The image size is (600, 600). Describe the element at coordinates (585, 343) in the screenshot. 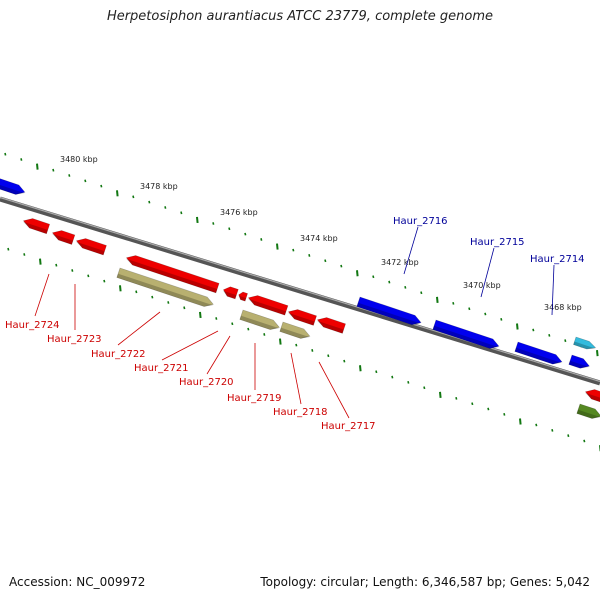

I see `rna-gene-arrow` at that location.